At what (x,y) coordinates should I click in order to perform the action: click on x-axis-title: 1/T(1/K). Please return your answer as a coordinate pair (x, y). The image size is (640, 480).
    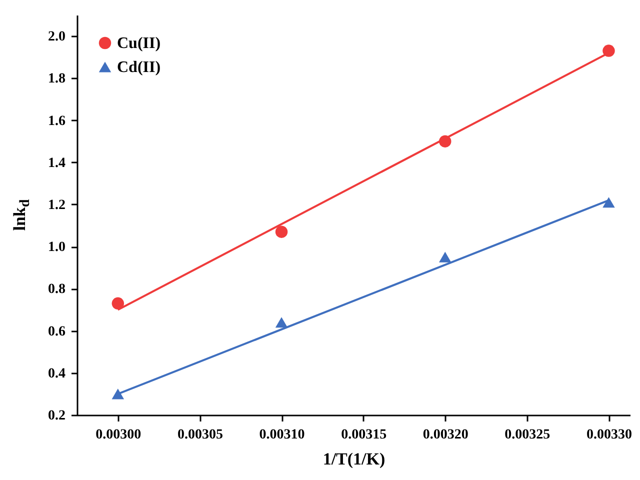
    Looking at the image, I should click on (354, 459).